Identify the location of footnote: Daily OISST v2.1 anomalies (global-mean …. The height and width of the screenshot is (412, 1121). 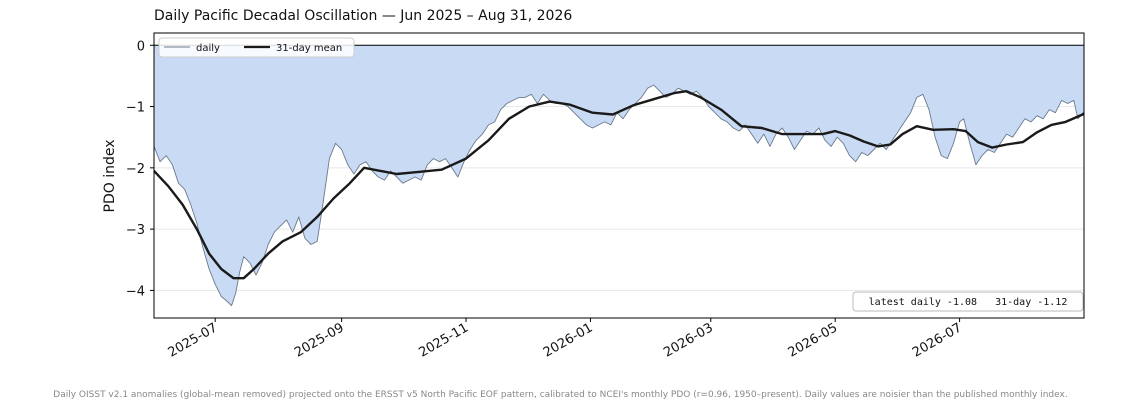
(560, 395).